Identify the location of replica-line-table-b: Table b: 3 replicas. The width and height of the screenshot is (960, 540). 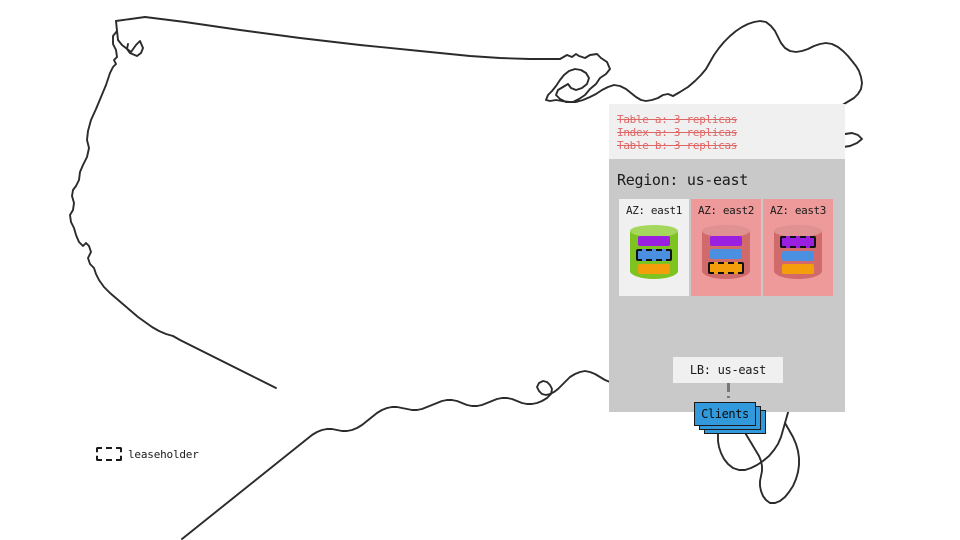
(677, 145).